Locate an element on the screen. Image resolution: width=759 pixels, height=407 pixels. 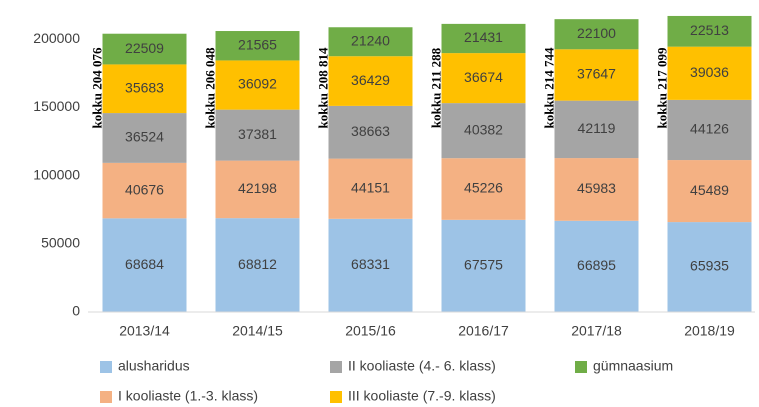
value-label: 68684 is located at coordinates (144, 264).